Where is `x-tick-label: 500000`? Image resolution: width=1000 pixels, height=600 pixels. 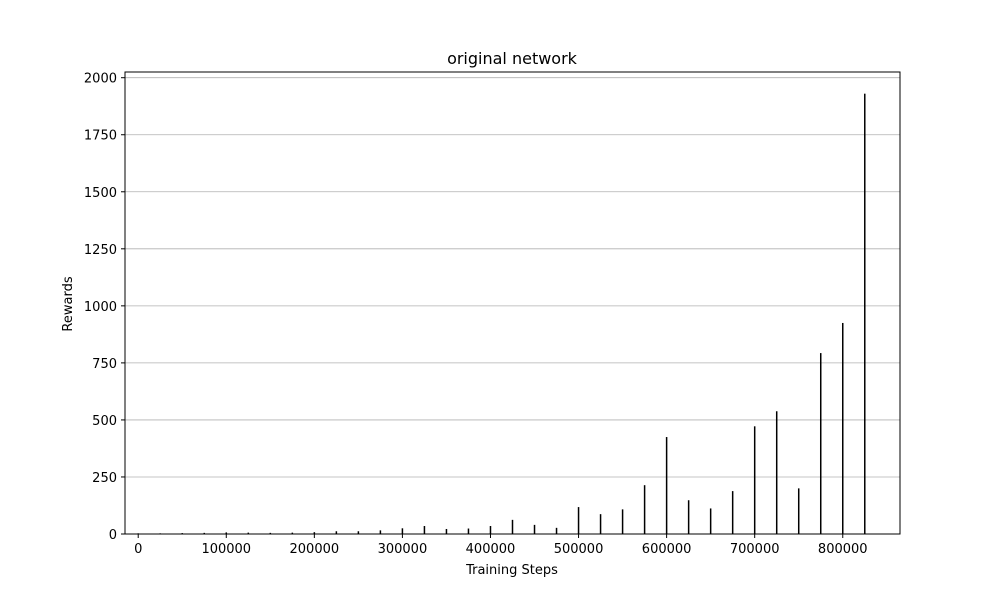
x-tick-label: 500000 is located at coordinates (579, 549).